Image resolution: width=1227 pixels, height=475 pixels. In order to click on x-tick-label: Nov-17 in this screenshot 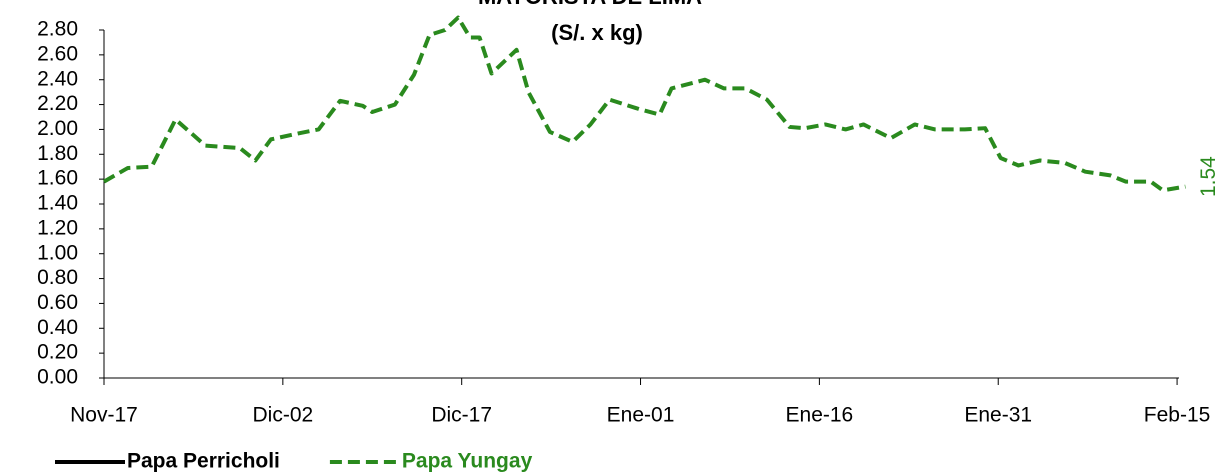, I will do `click(104, 415)`.